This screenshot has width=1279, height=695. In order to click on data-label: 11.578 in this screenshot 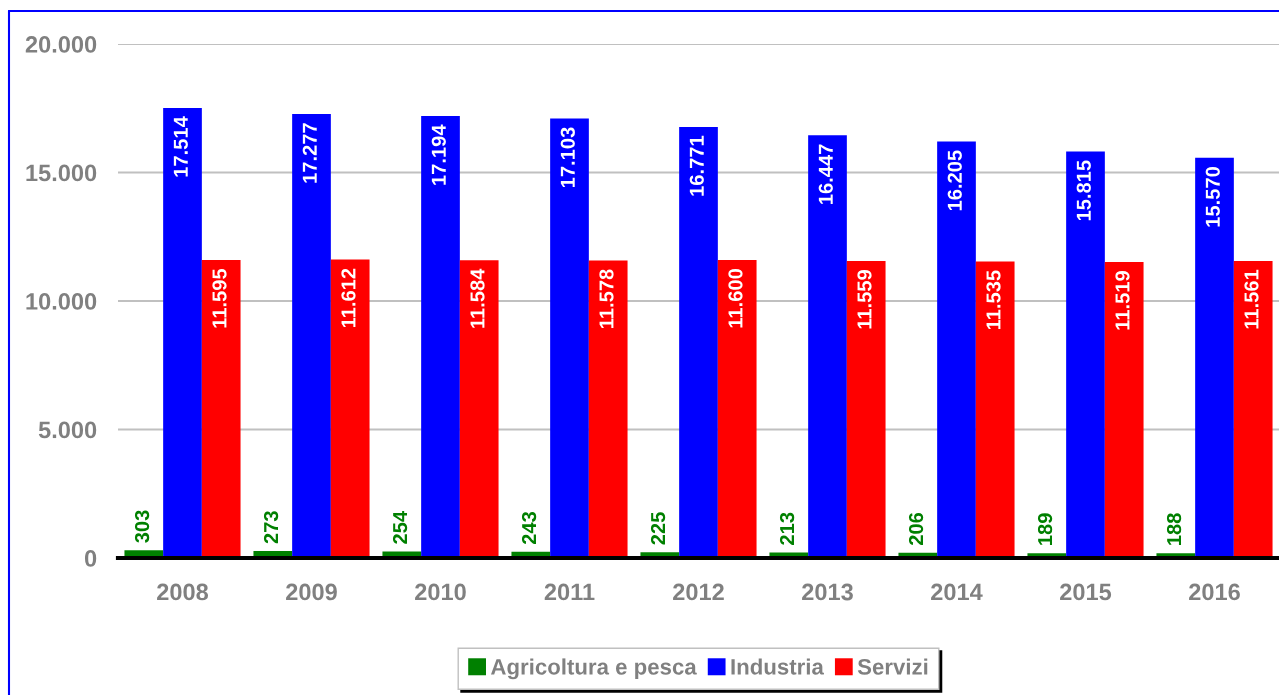, I will do `click(606, 298)`.